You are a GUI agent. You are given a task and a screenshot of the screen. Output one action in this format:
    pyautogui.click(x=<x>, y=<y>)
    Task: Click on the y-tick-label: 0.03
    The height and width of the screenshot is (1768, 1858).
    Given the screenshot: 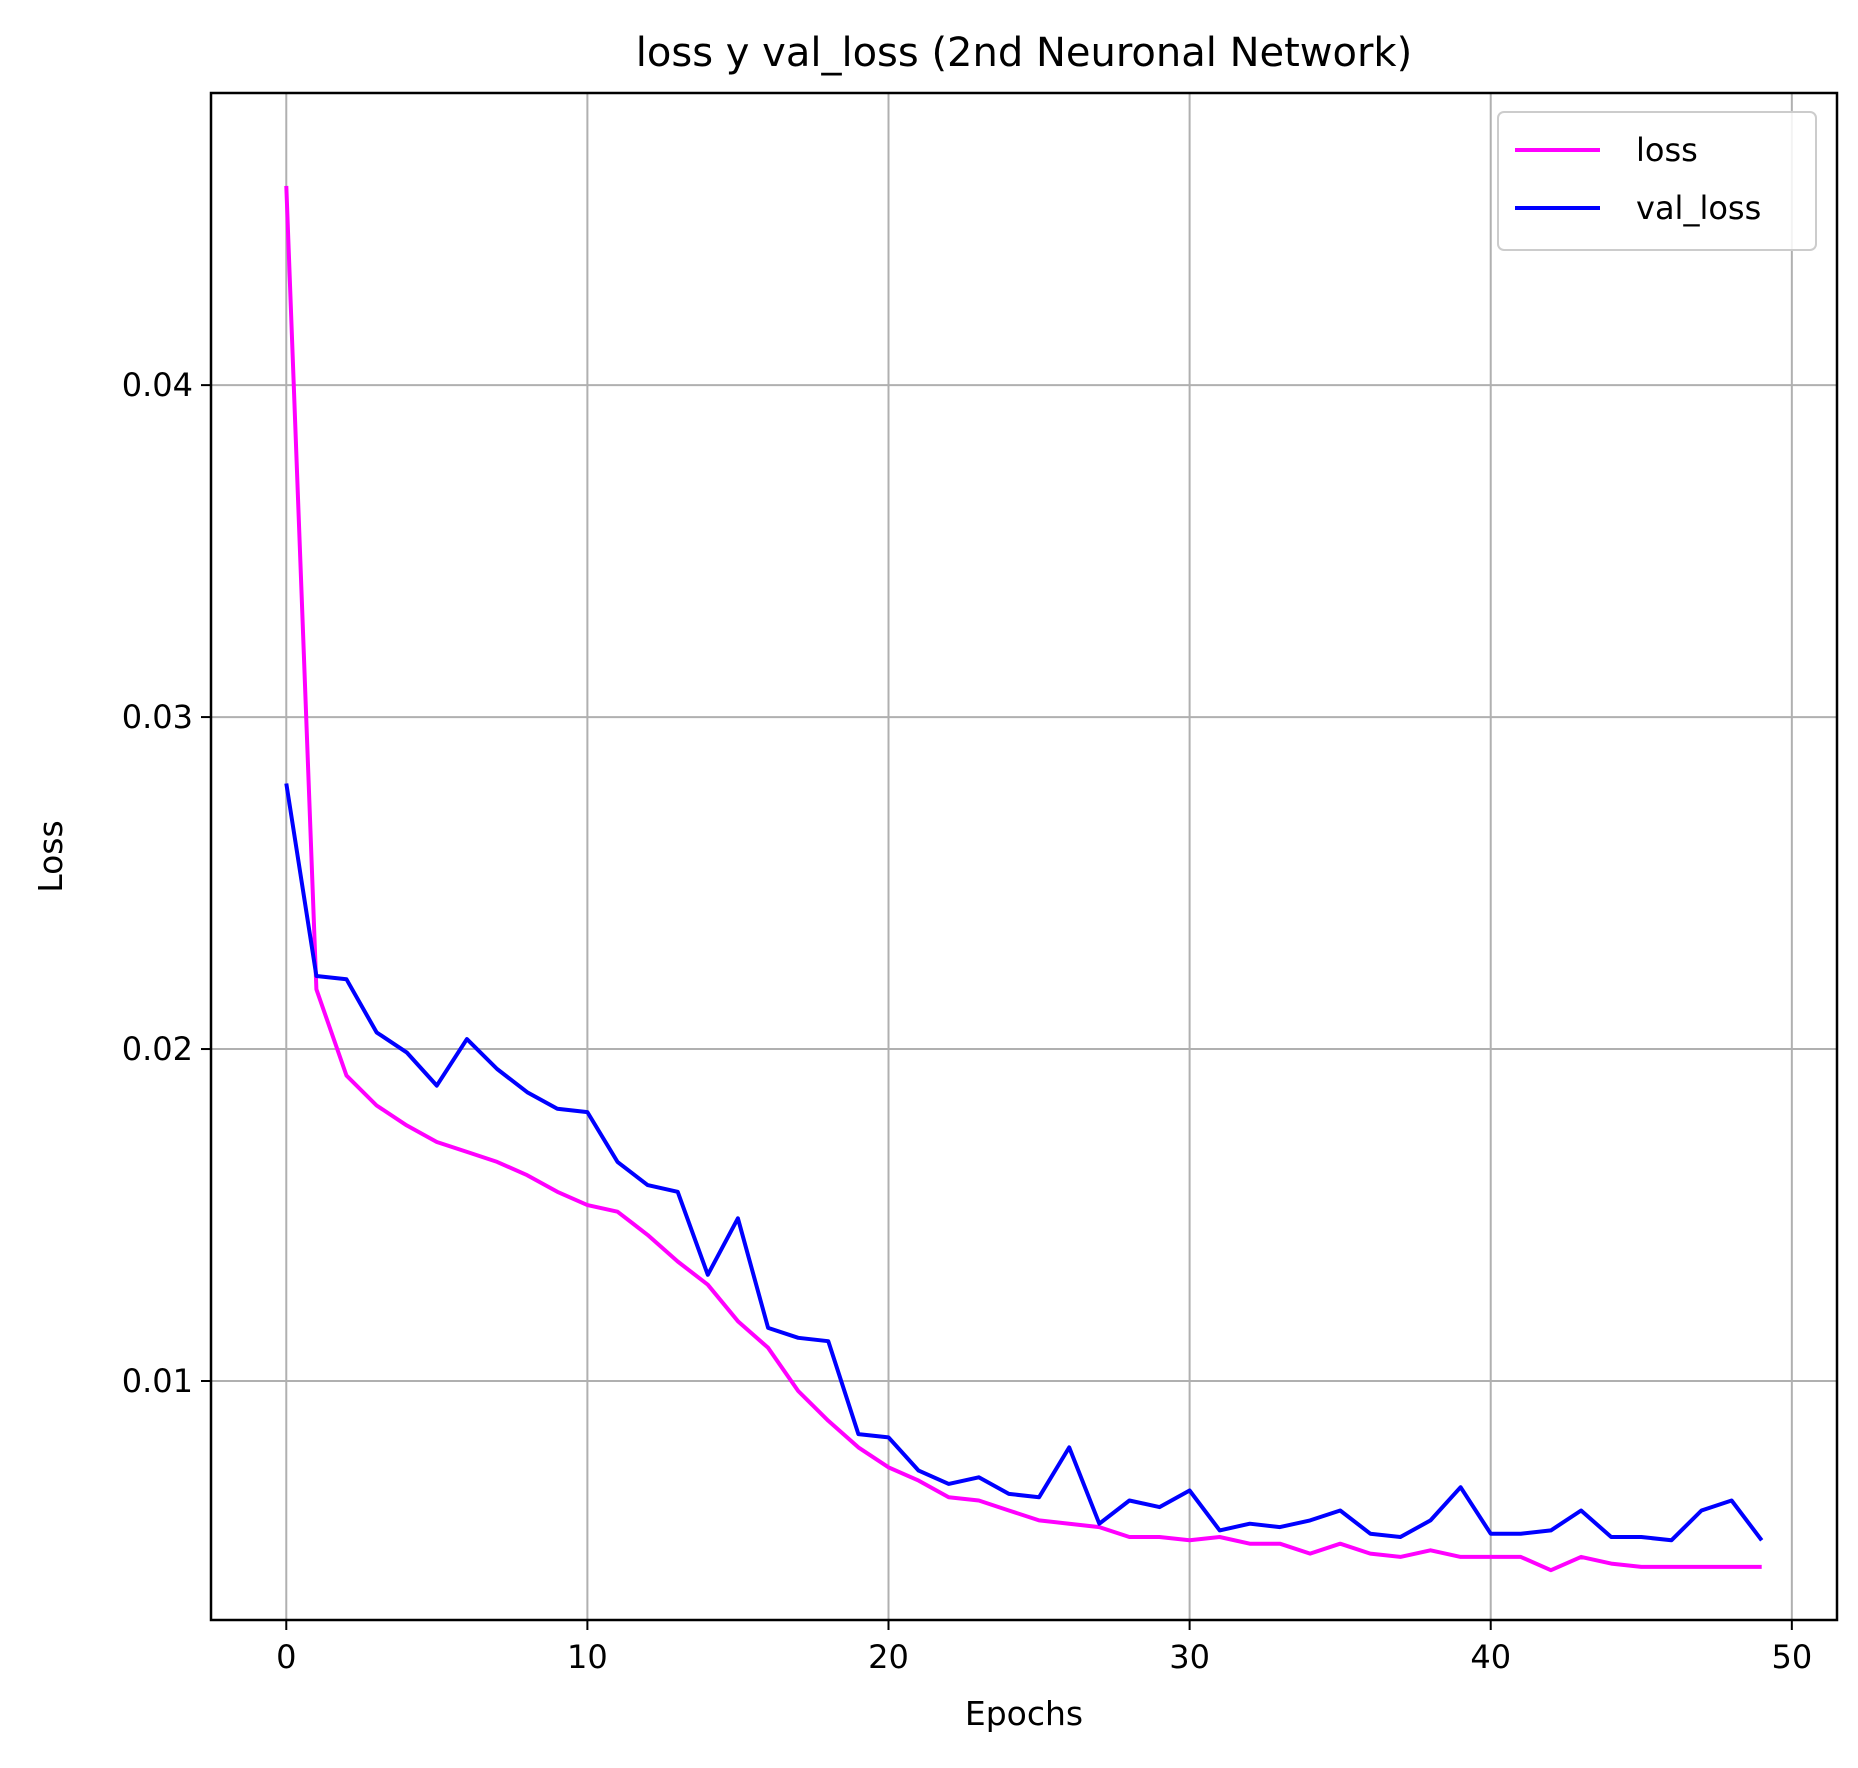 What is the action you would take?
    pyautogui.click(x=157, y=717)
    